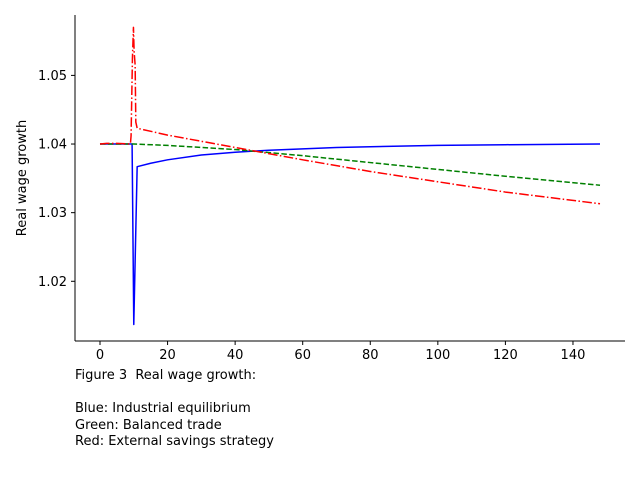  I want to click on y-tick-label: 1.03, so click(52, 213).